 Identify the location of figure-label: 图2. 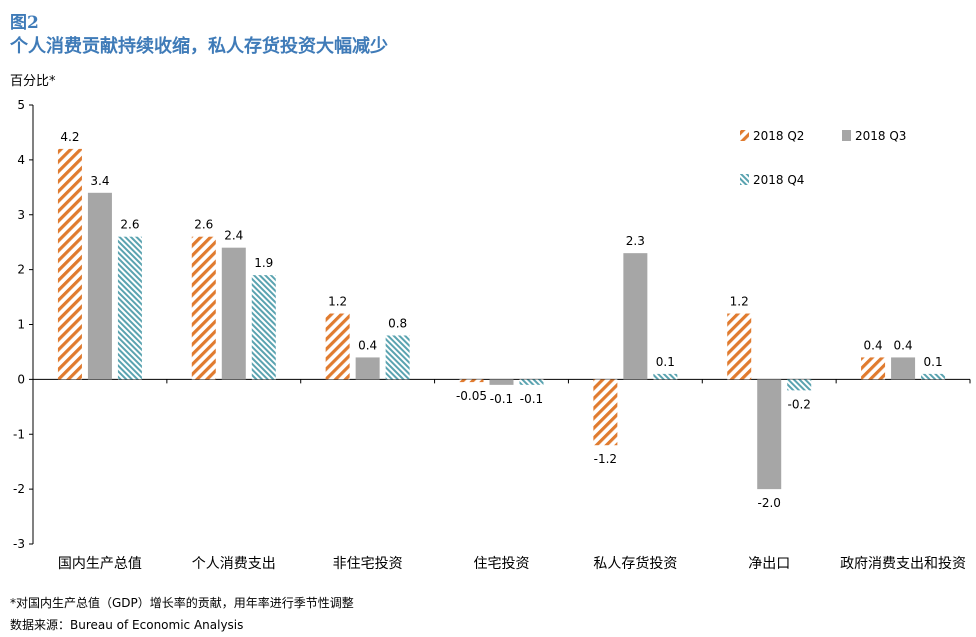
(24, 23).